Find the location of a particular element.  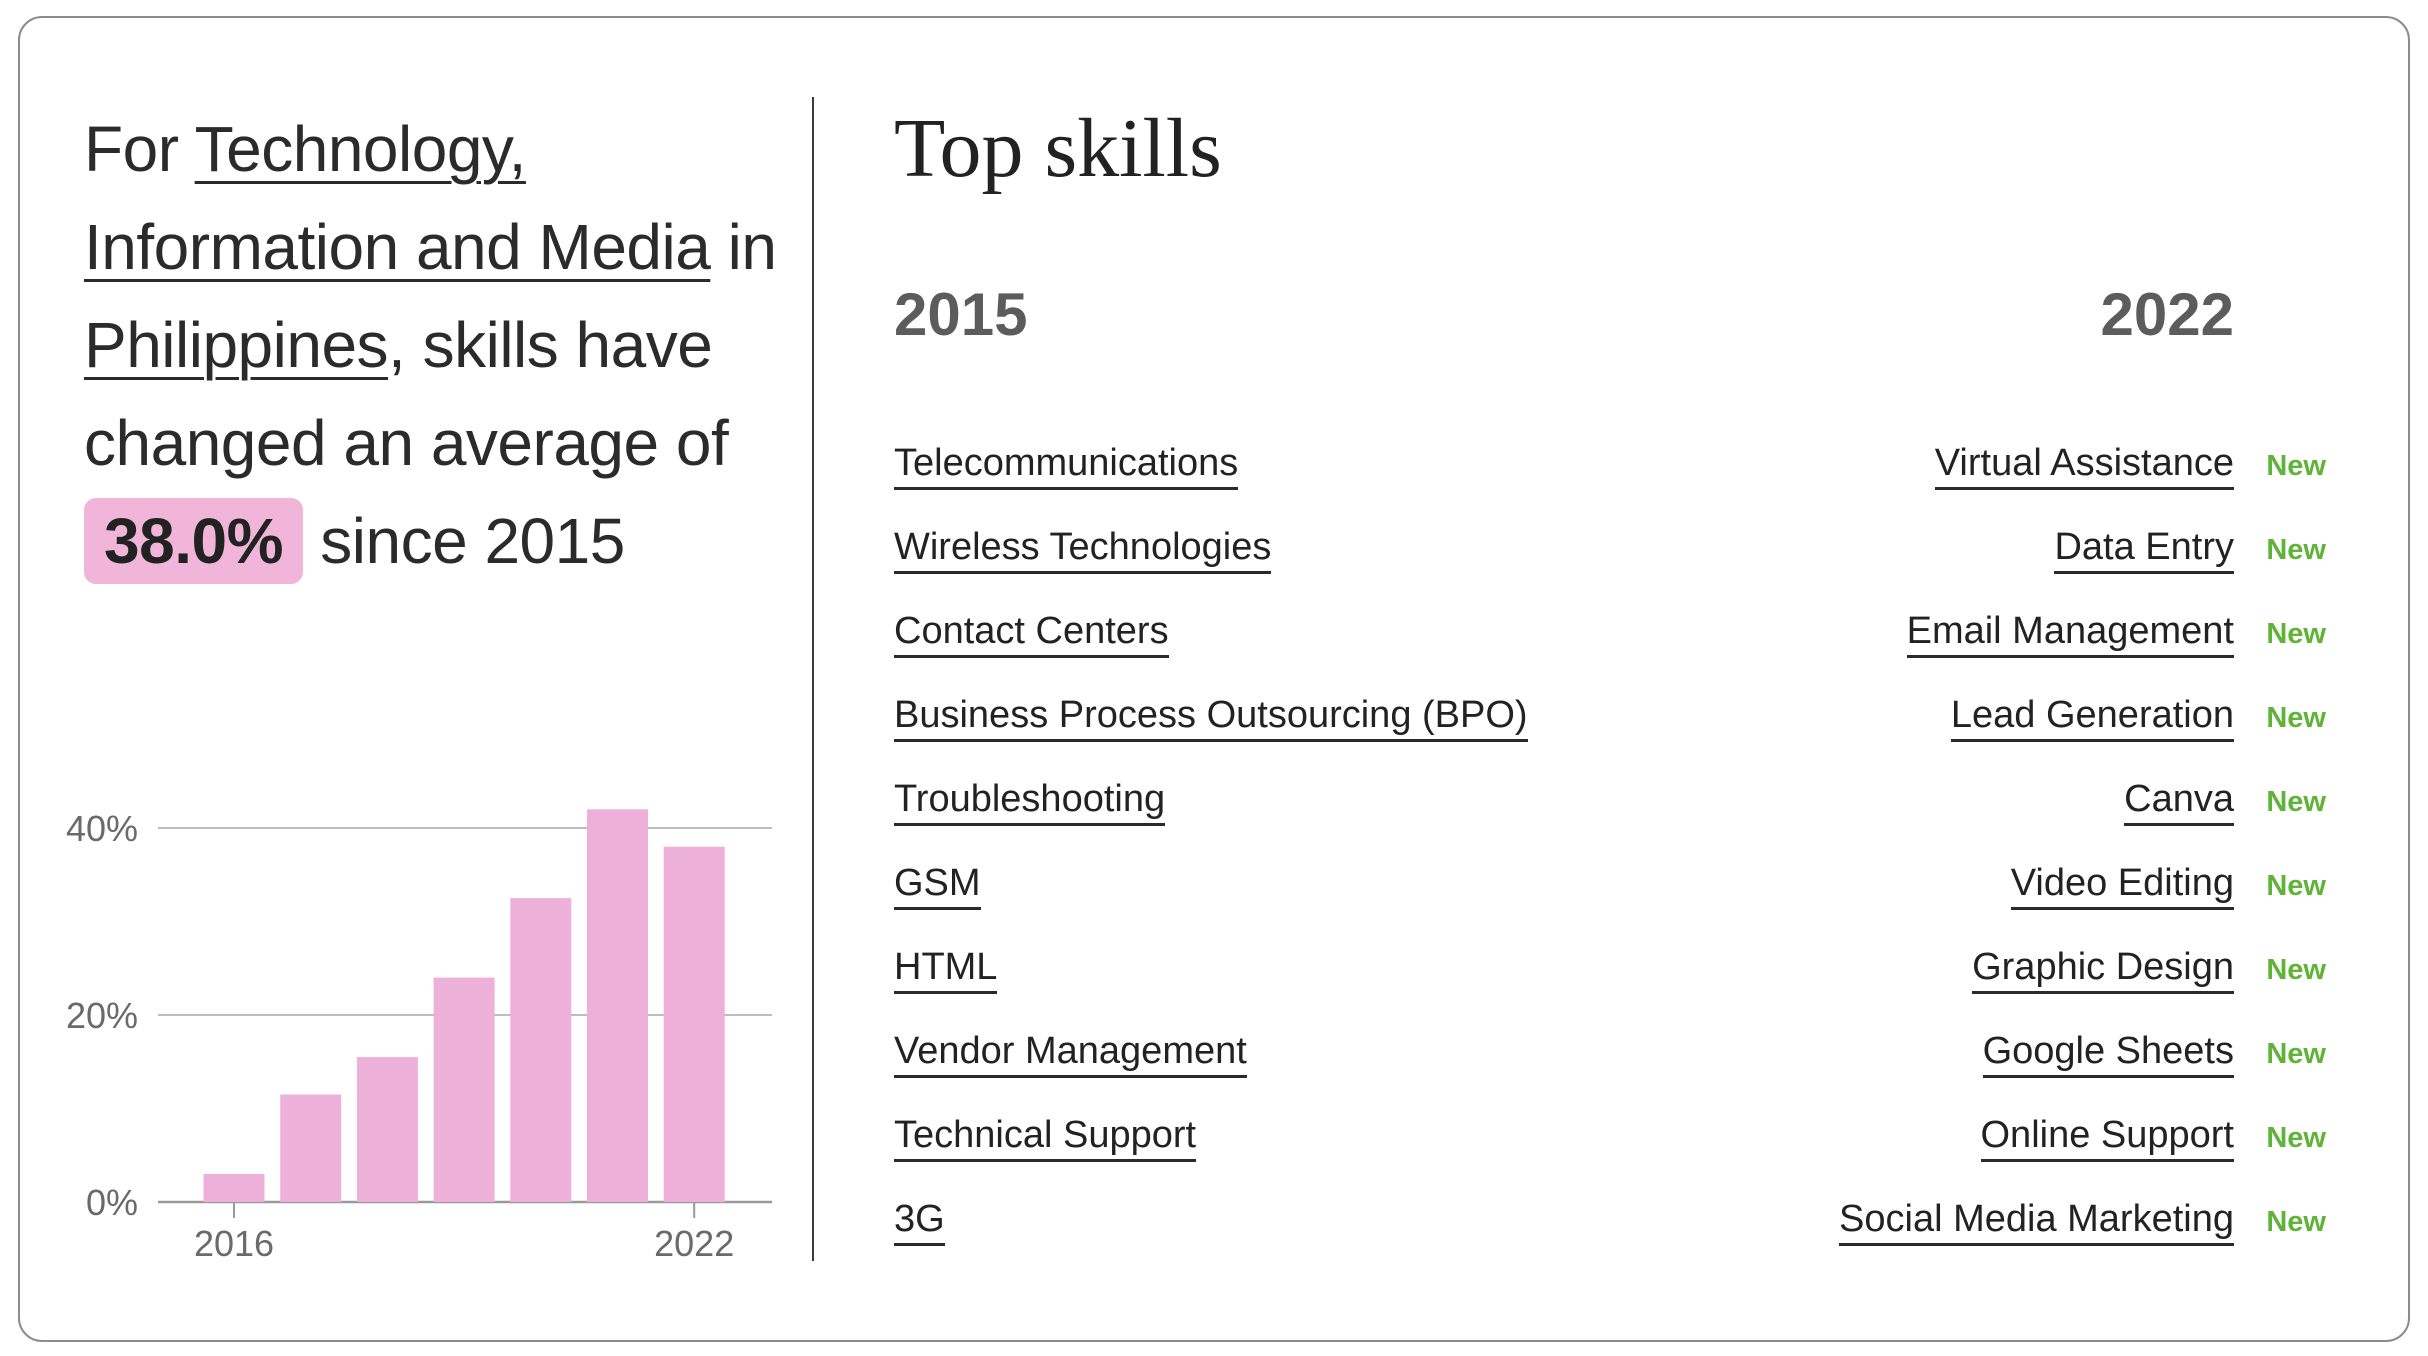

skill-2015-item: Technical Support is located at coordinates (1344, 1152).